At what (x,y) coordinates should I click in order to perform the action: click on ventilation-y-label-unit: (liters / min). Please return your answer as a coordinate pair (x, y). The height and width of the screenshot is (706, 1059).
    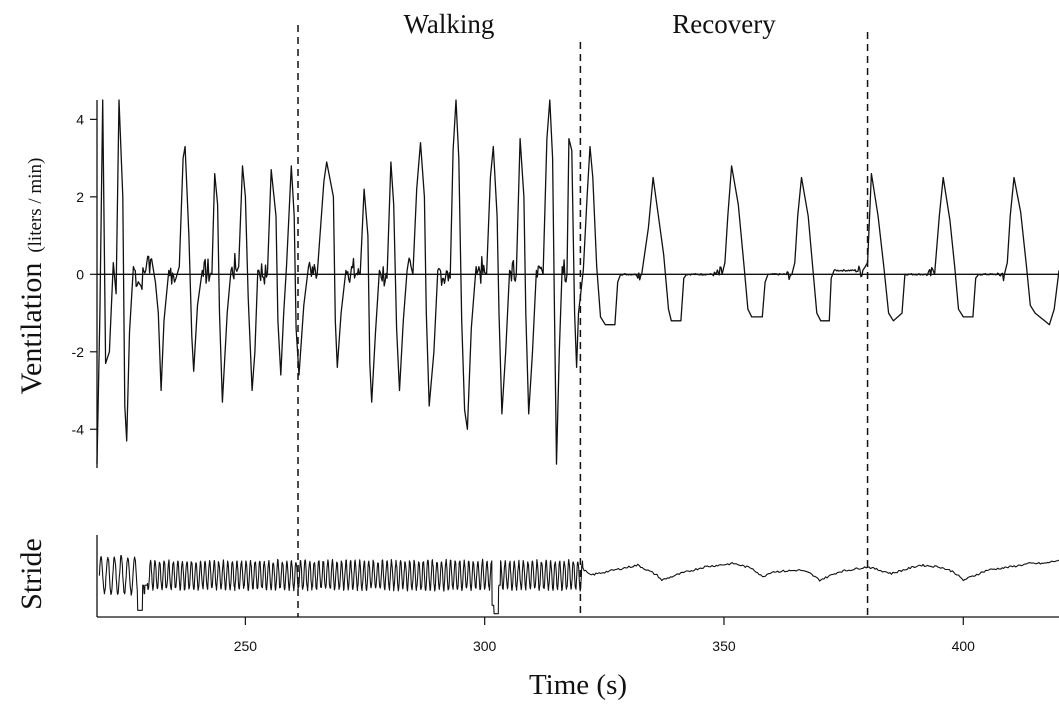
    Looking at the image, I should click on (35, 205).